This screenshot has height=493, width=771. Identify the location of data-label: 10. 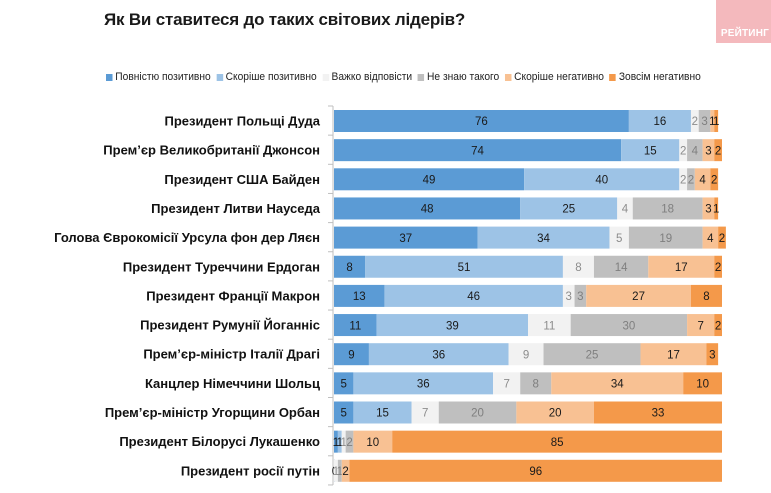
(702, 385).